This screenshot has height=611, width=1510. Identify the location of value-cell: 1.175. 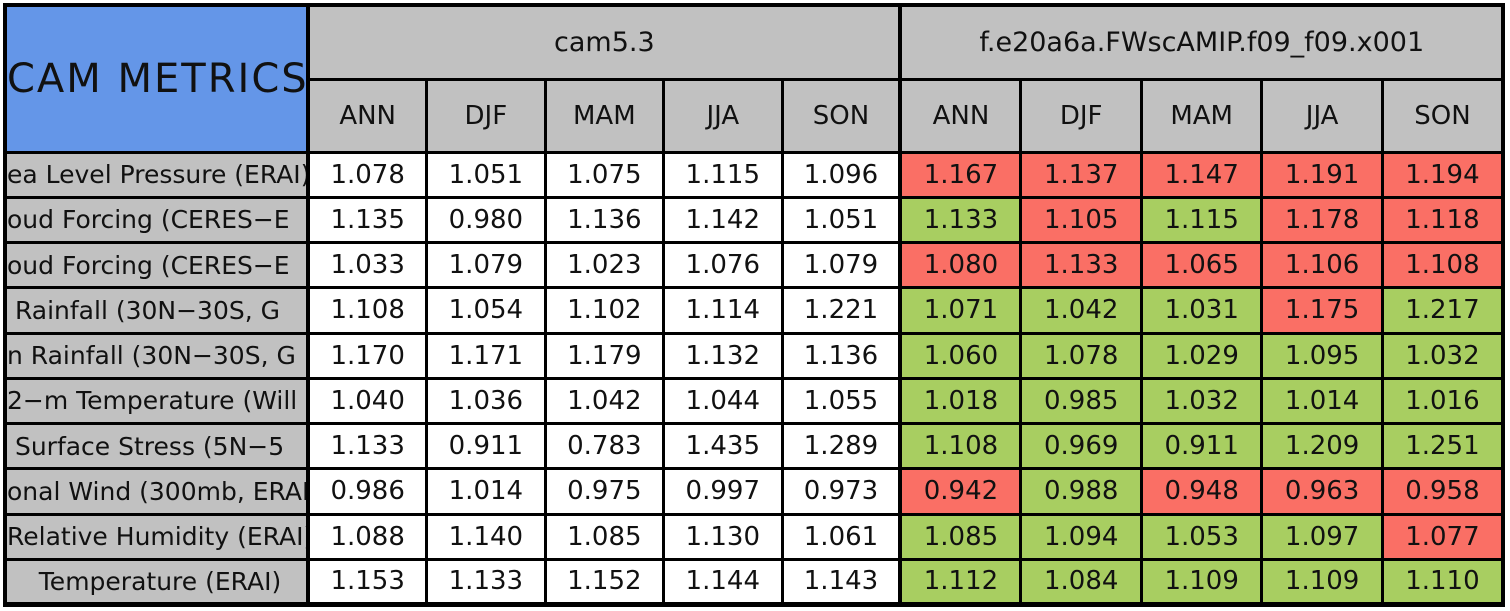
(1322, 310).